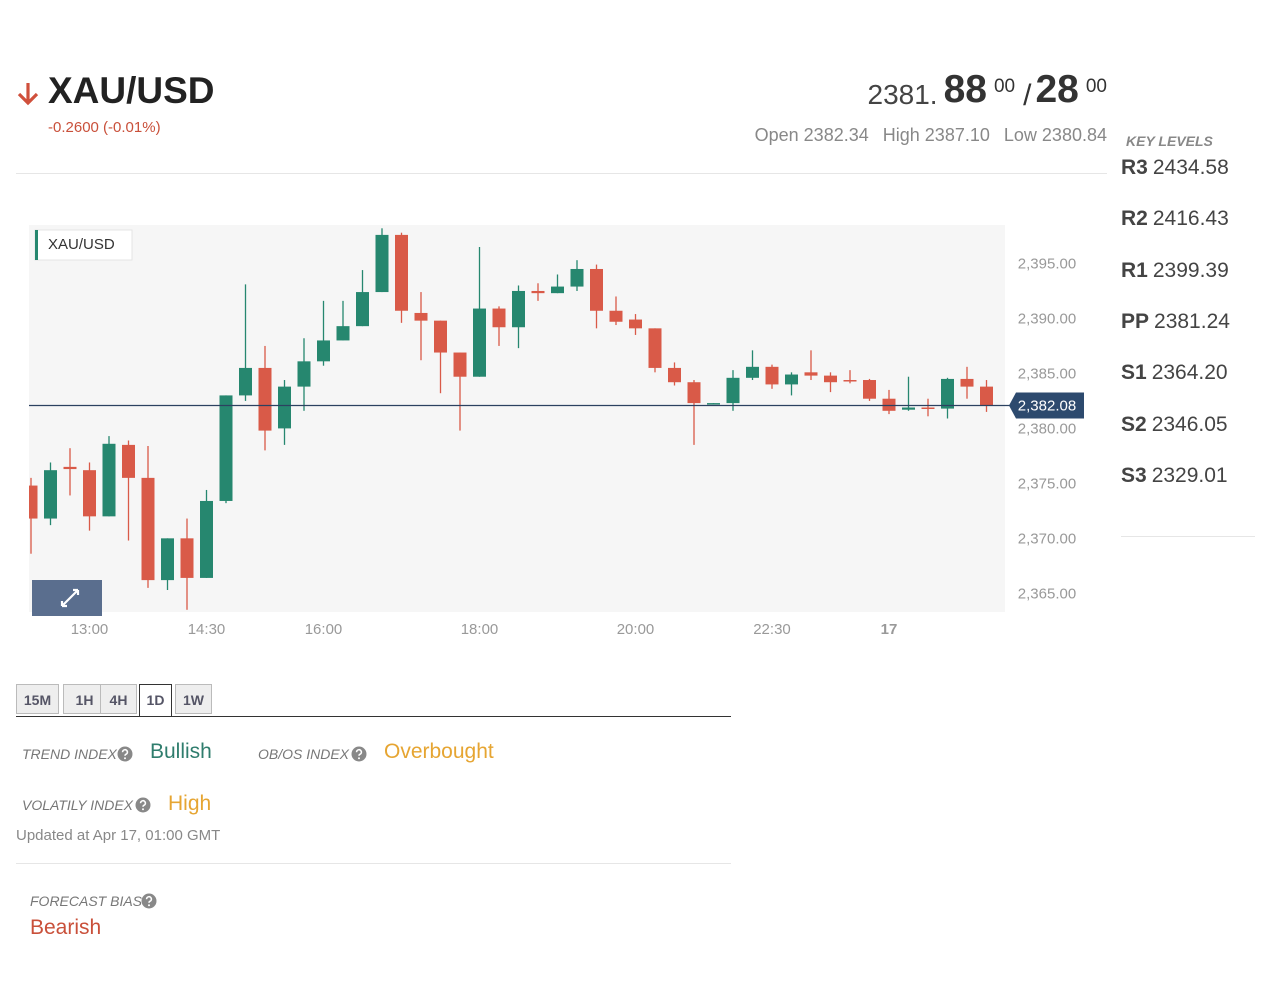  I want to click on price-tag-label: 2,382.08, so click(1047, 406).